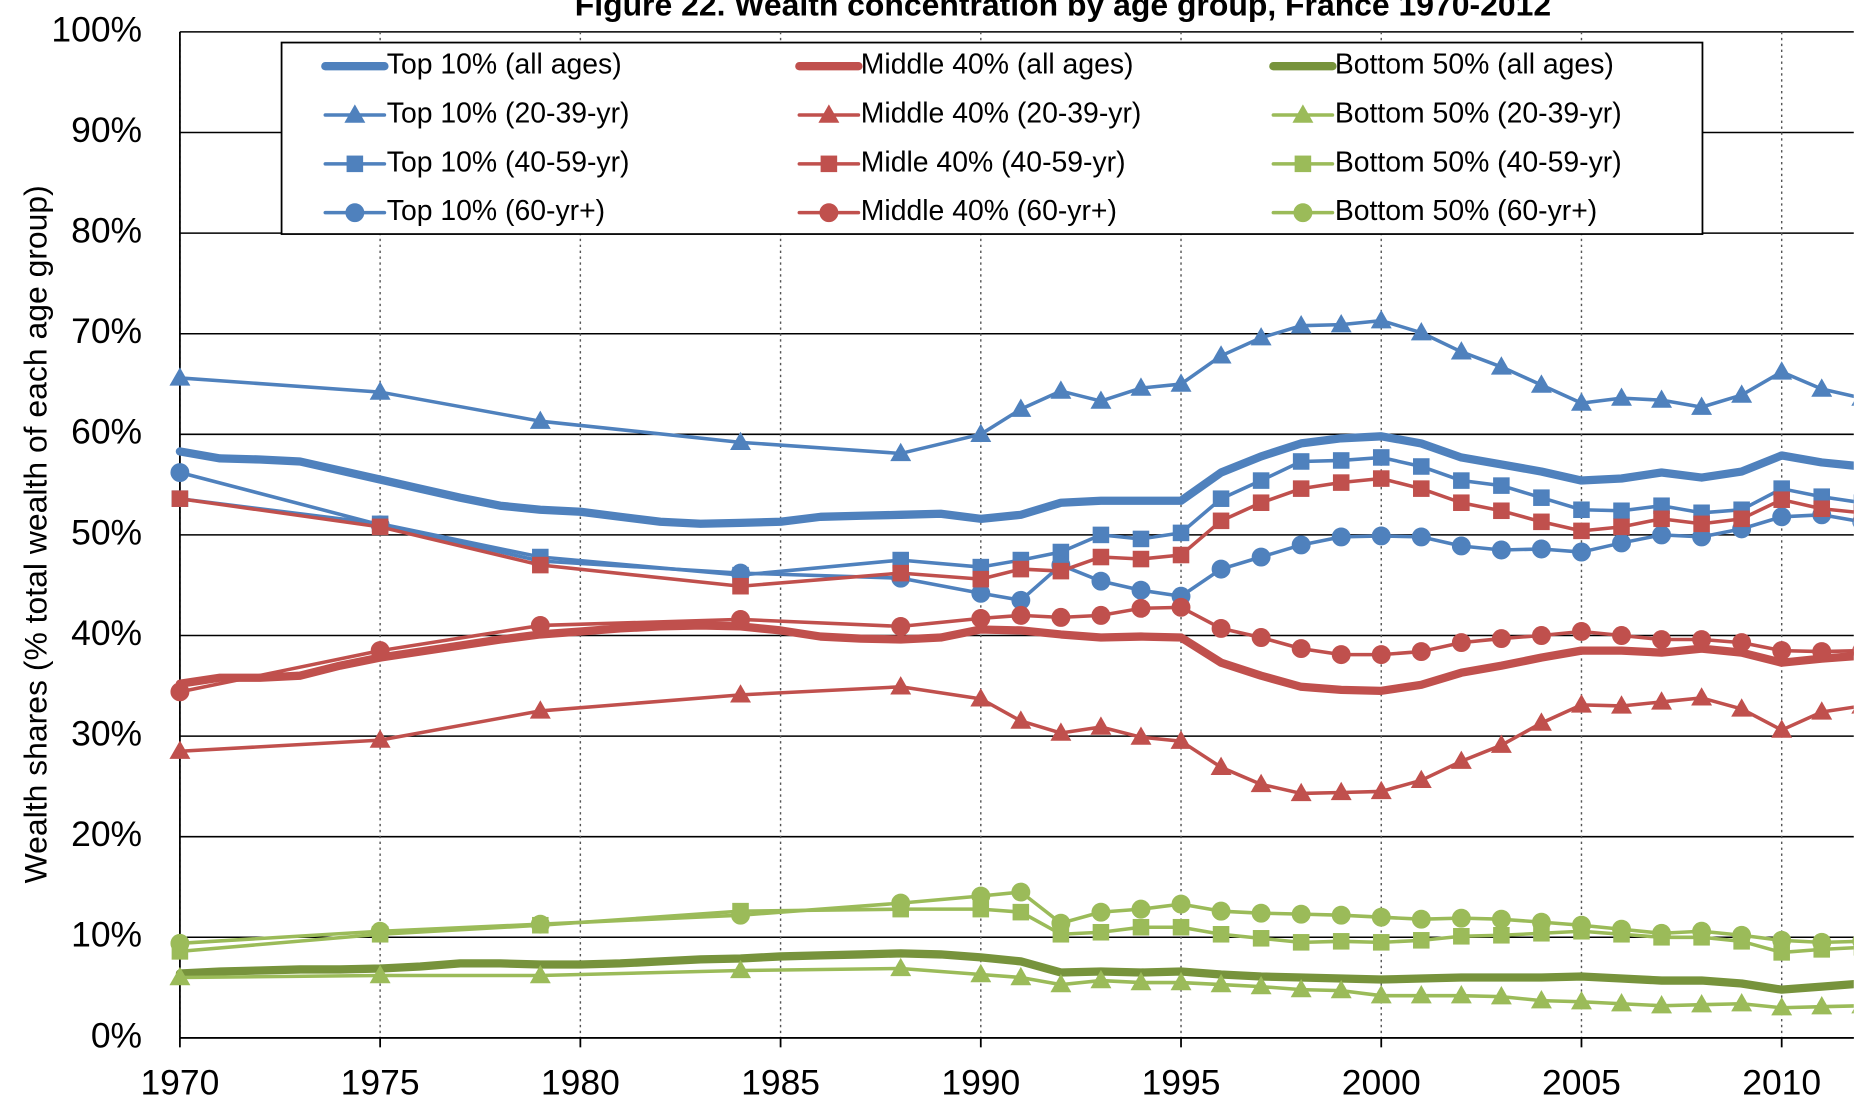  Describe the element at coordinates (106, 834) in the screenshot. I see `y-tick-label: 20%` at that location.